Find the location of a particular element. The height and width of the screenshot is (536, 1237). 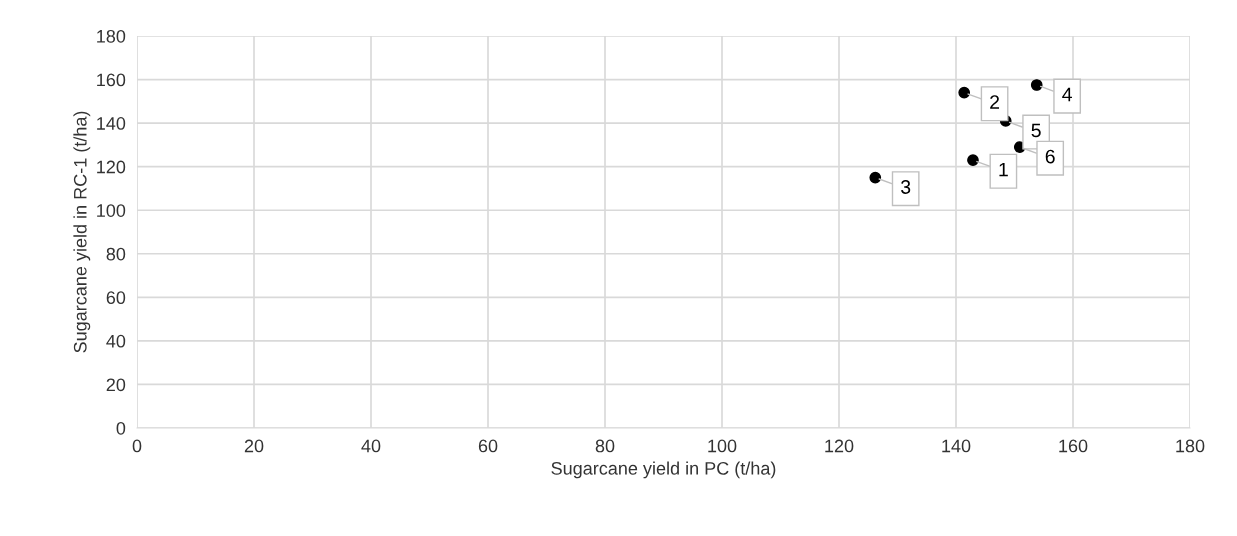

x-tick-label: 160 is located at coordinates (1073, 446).